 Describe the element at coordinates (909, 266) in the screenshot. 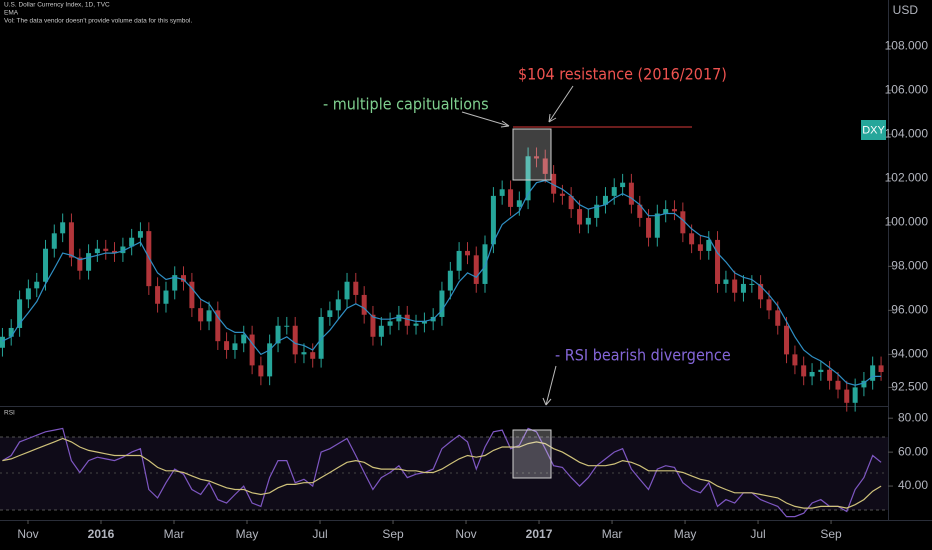

I see `y-tick-label: 98.000` at that location.